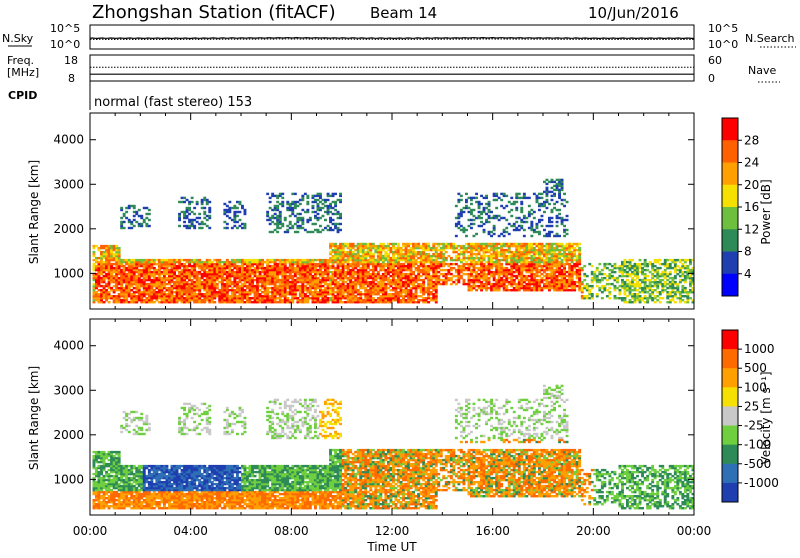  What do you see at coordinates (214, 12) in the screenshot?
I see `station-title: Zhongshan Station (fitACF)` at bounding box center [214, 12].